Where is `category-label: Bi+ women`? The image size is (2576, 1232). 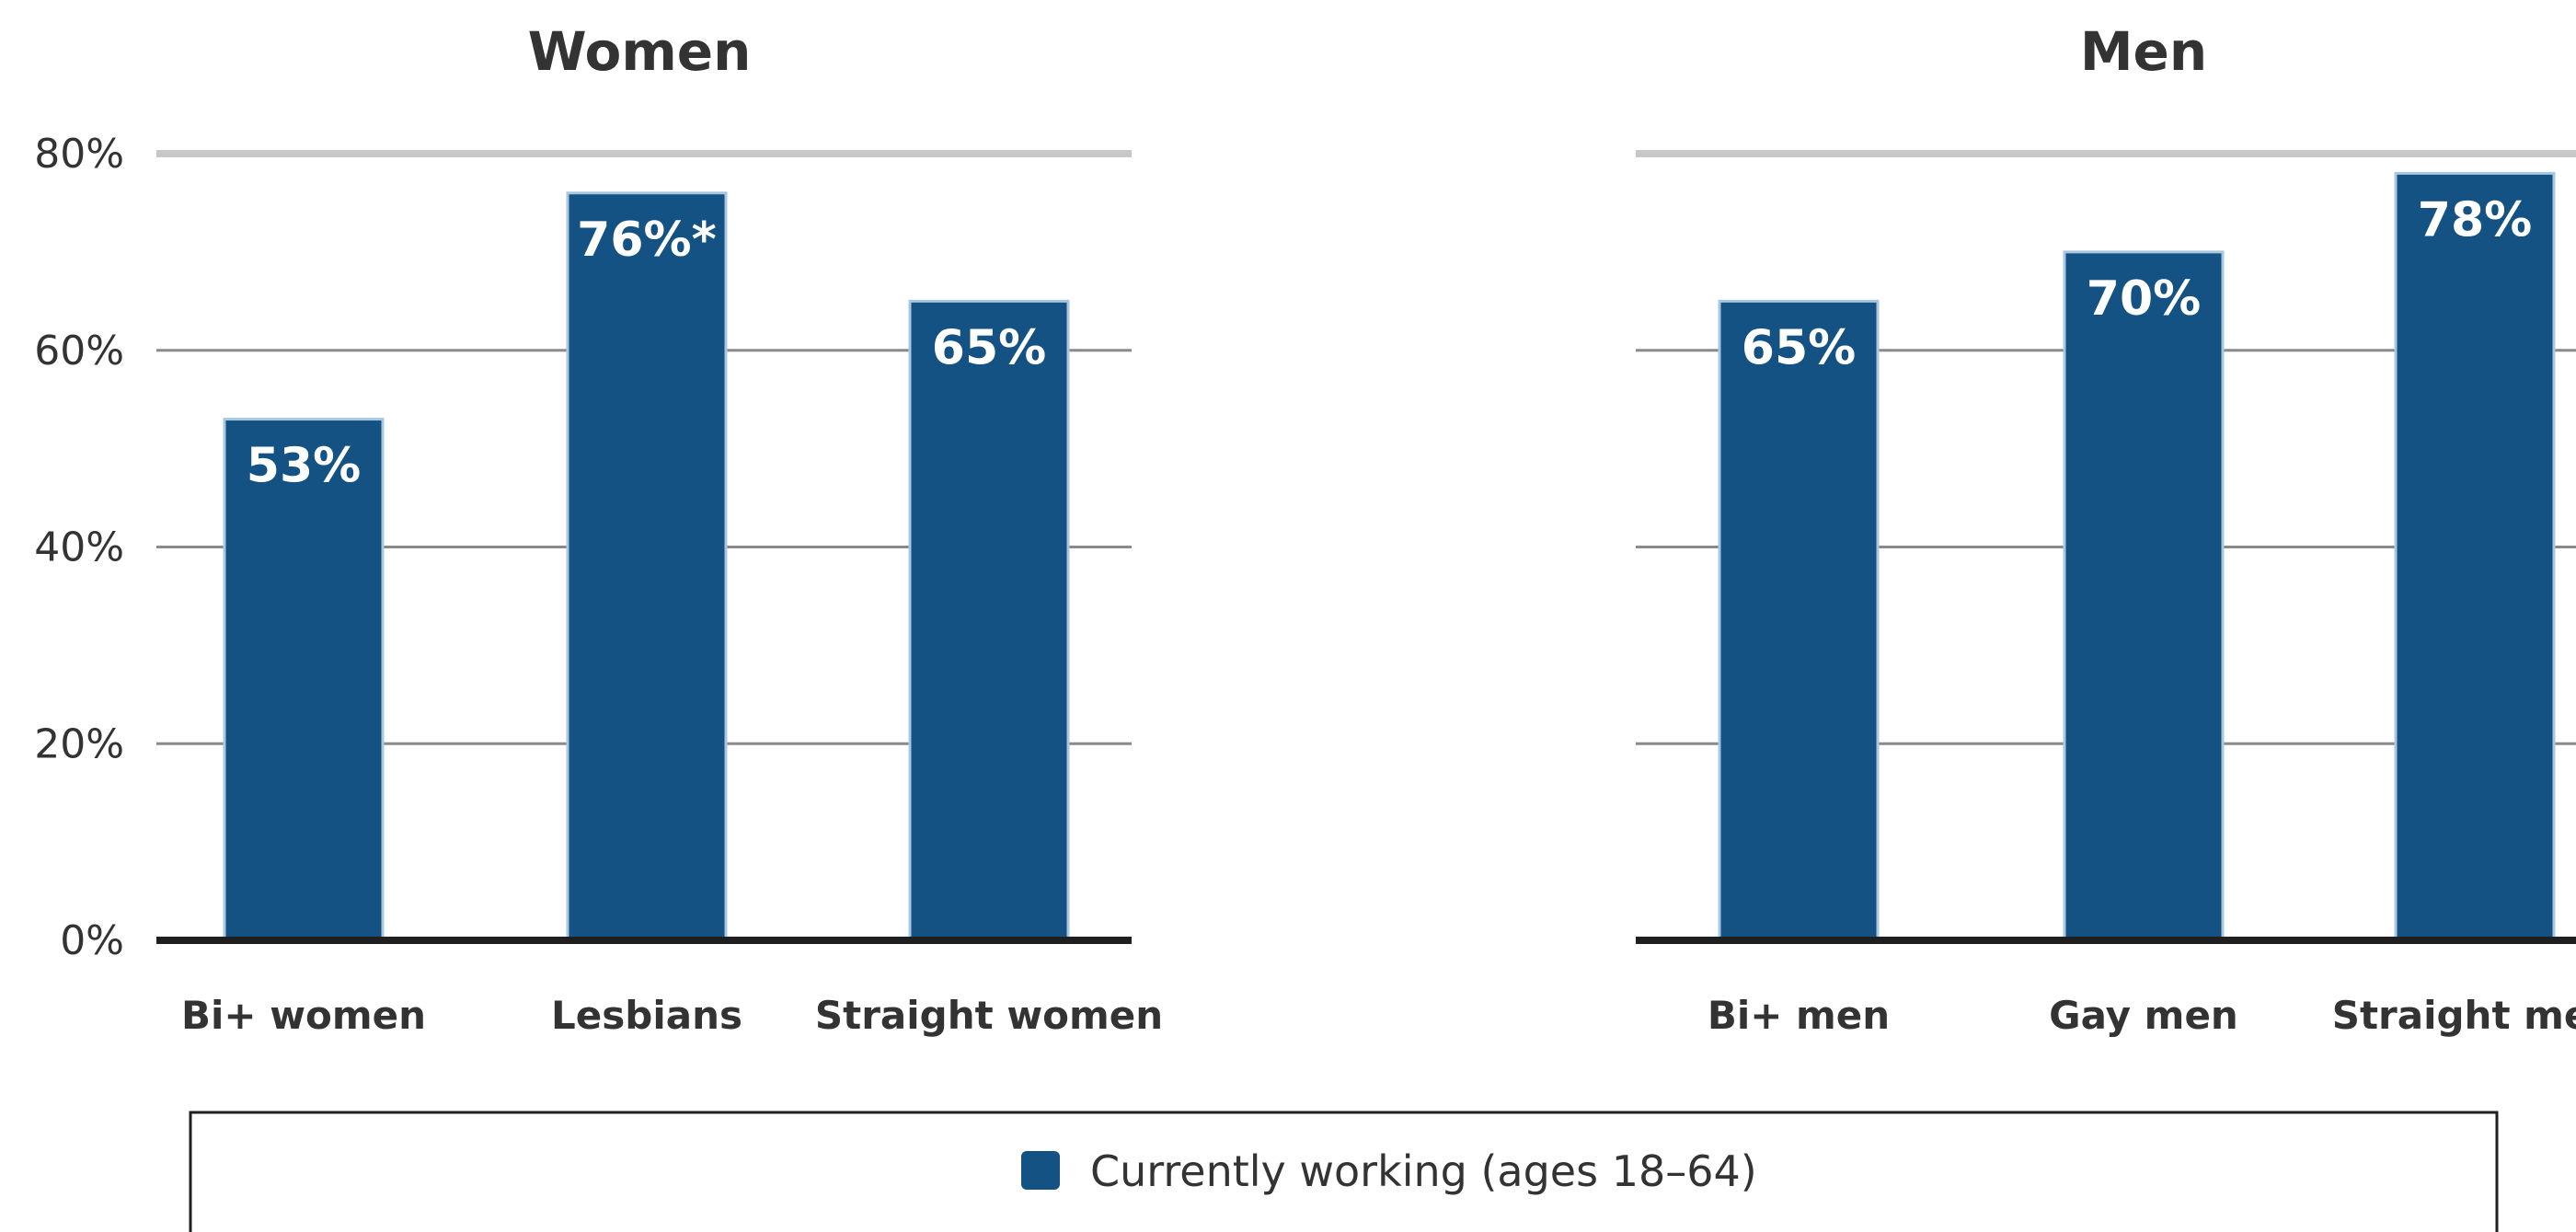 category-label: Bi+ women is located at coordinates (303, 1015).